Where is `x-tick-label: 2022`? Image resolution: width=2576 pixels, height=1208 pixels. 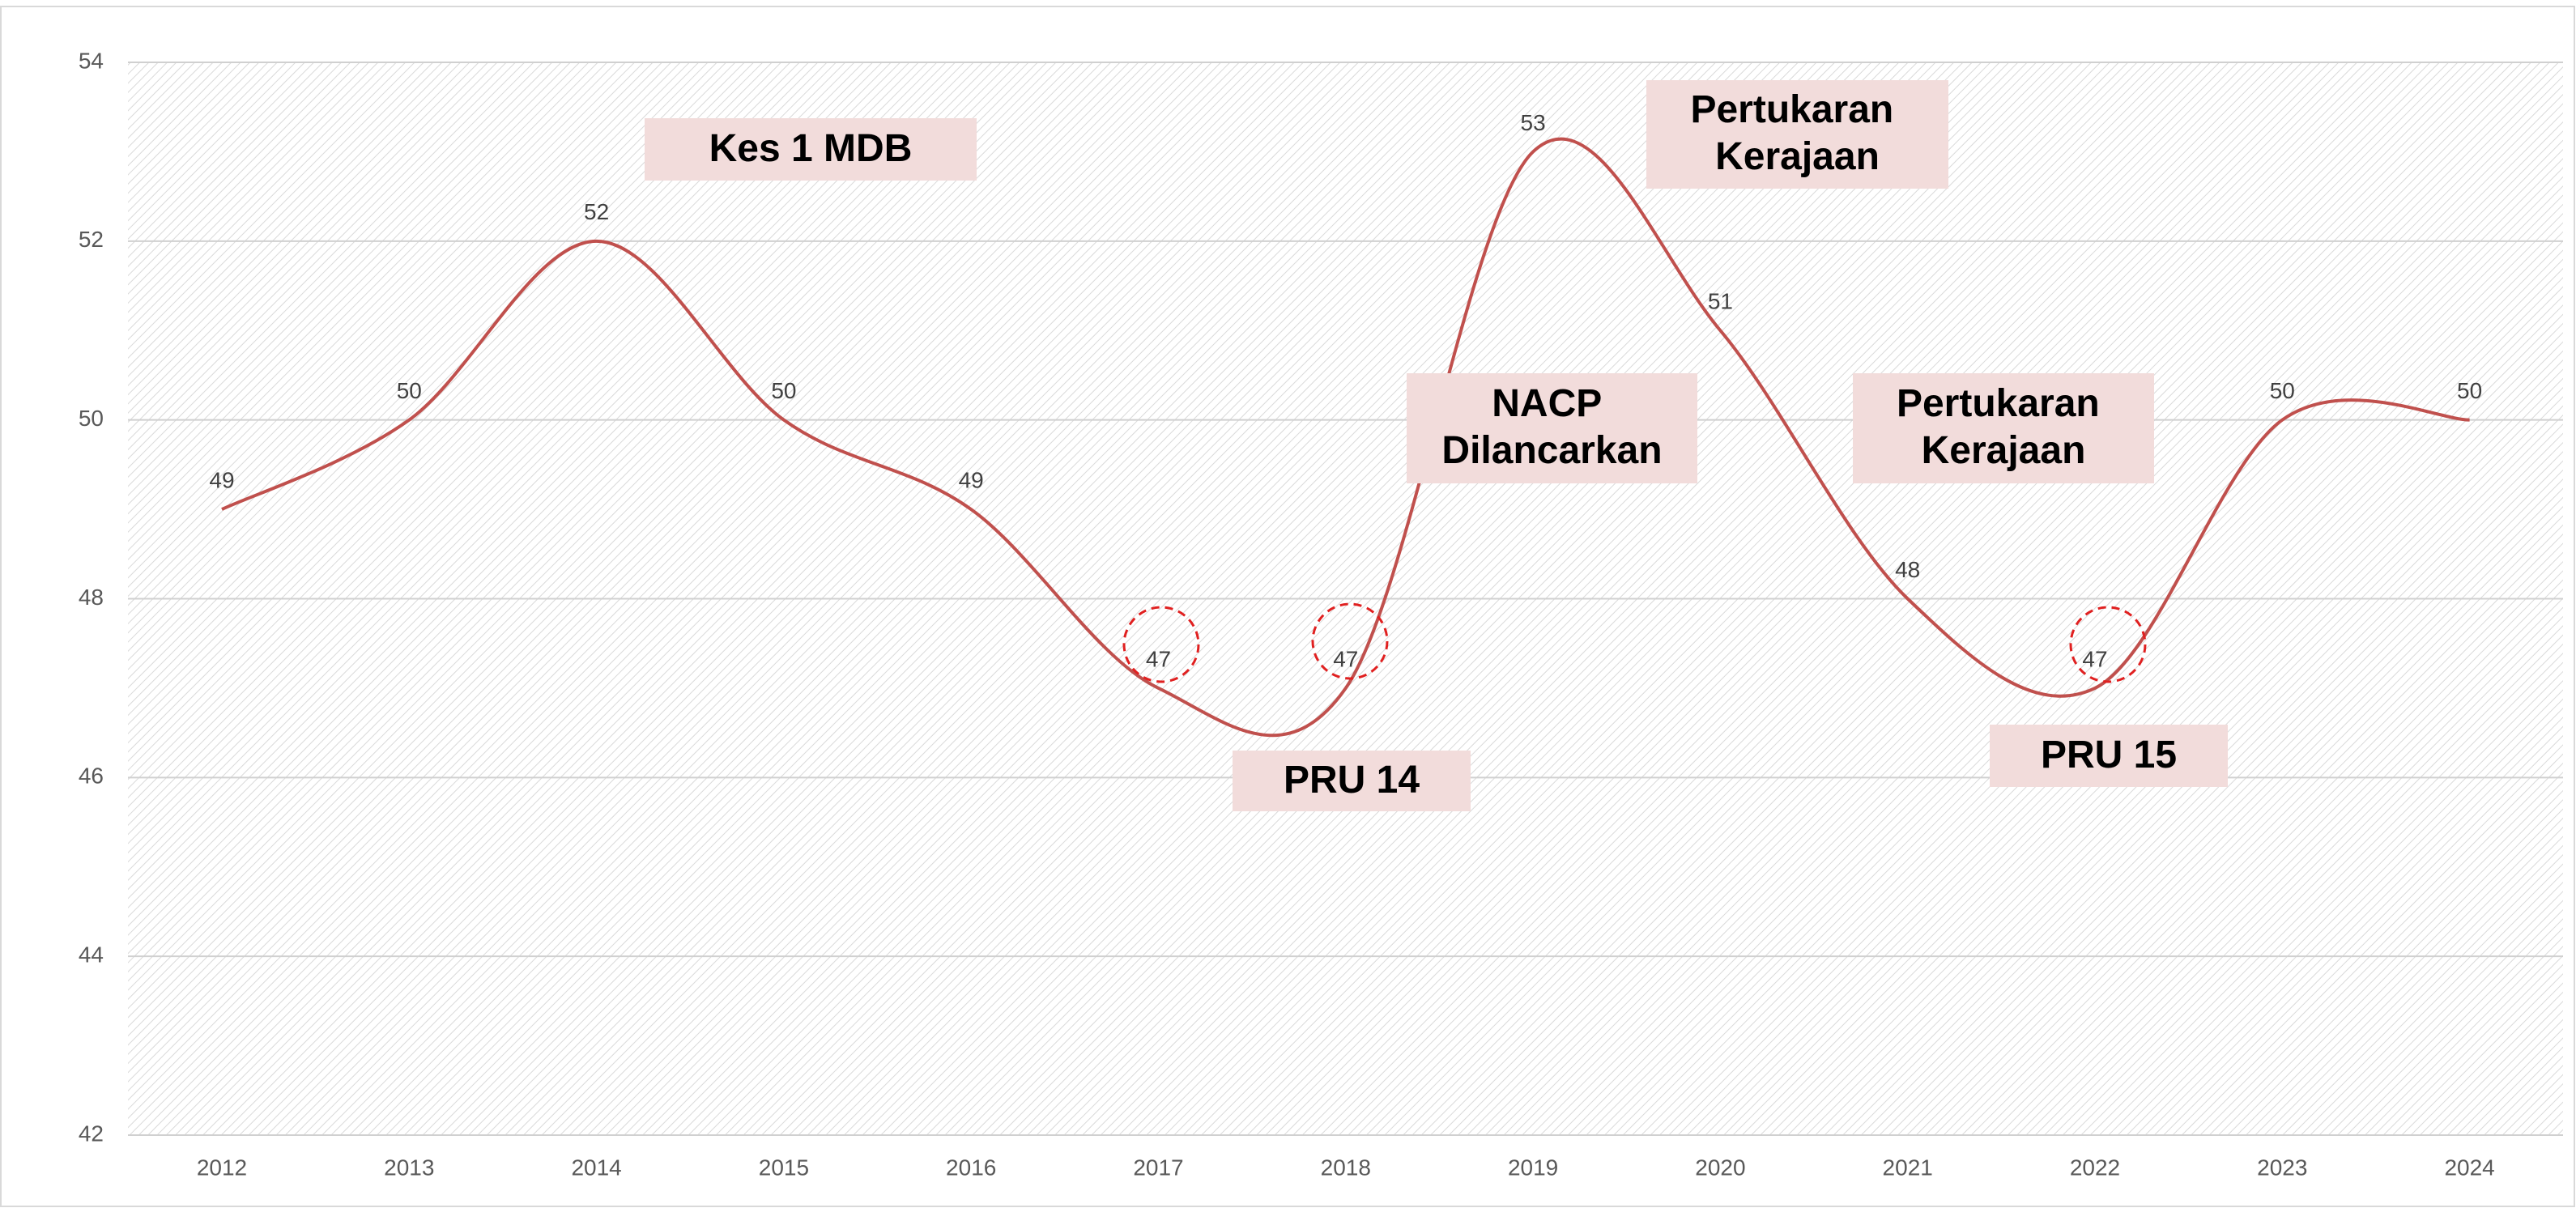 x-tick-label: 2022 is located at coordinates (2095, 1167).